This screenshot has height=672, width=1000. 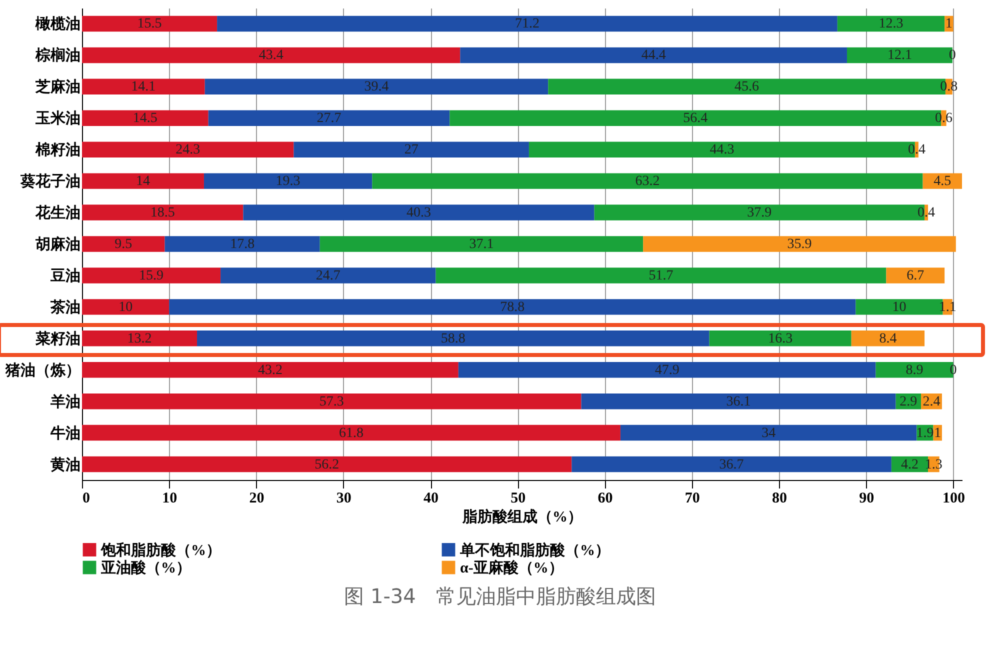 What do you see at coordinates (65, 401) in the screenshot?
I see `y-tick-label: 羊油` at bounding box center [65, 401].